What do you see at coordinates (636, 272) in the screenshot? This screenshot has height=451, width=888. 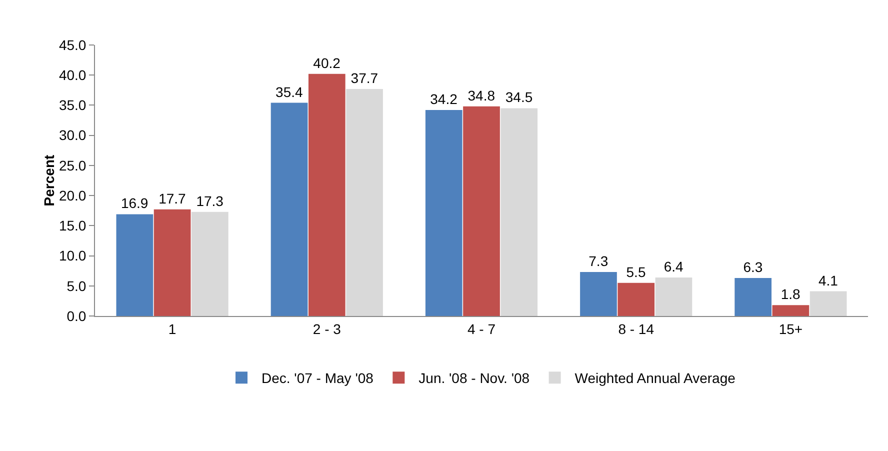 I see `data-label: 5.5` at bounding box center [636, 272].